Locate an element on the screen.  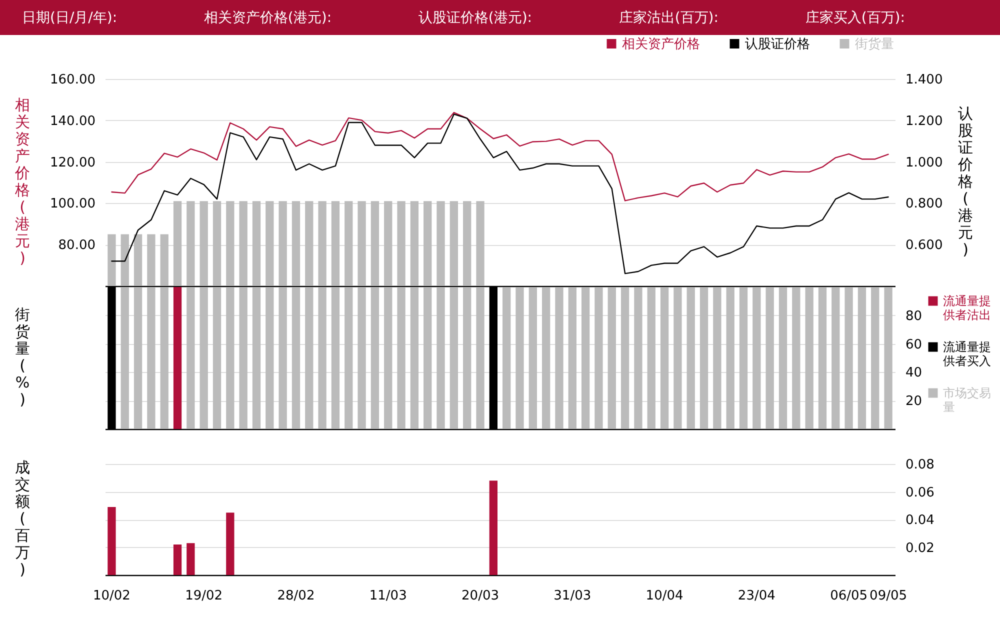
y-tick-label: 0.06 is located at coordinates (920, 492).